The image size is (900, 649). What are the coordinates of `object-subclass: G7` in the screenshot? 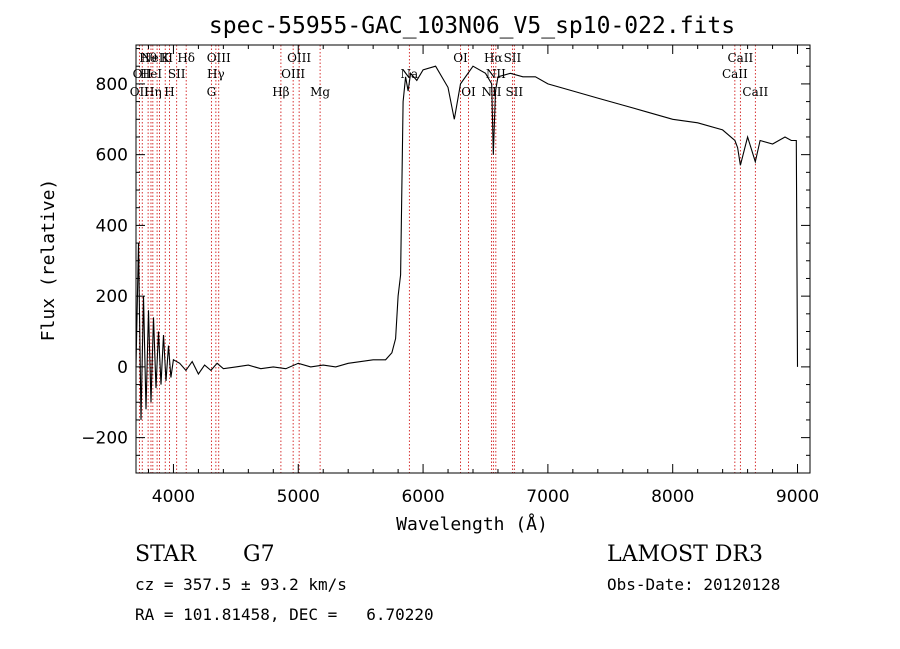 It's located at (259, 554).